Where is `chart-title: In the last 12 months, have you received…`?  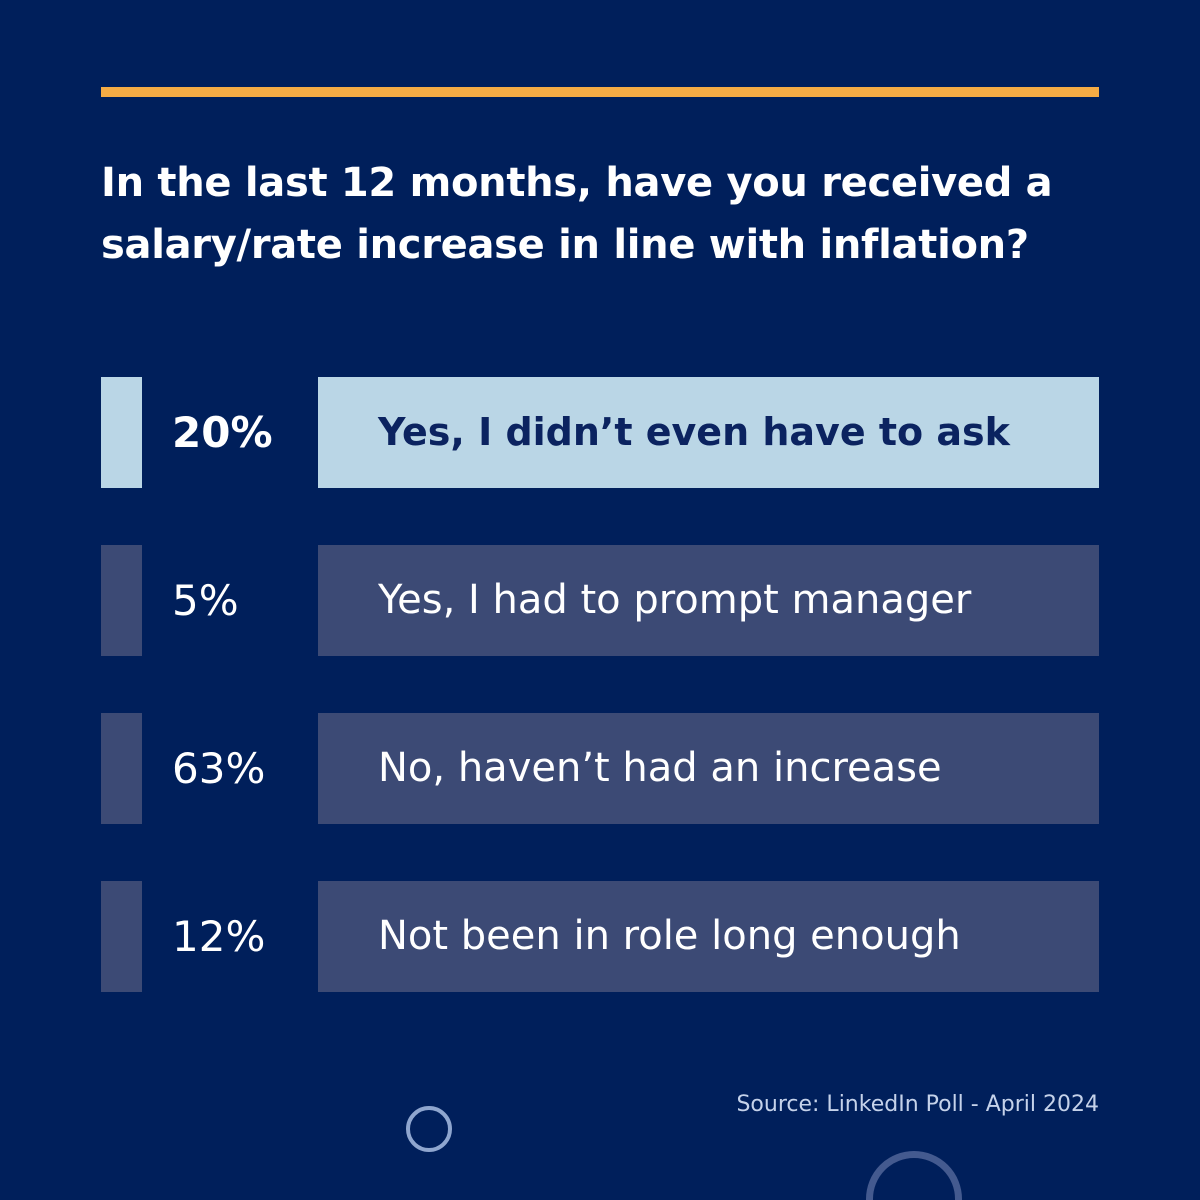 chart-title: In the last 12 months, have you received… is located at coordinates (577, 214).